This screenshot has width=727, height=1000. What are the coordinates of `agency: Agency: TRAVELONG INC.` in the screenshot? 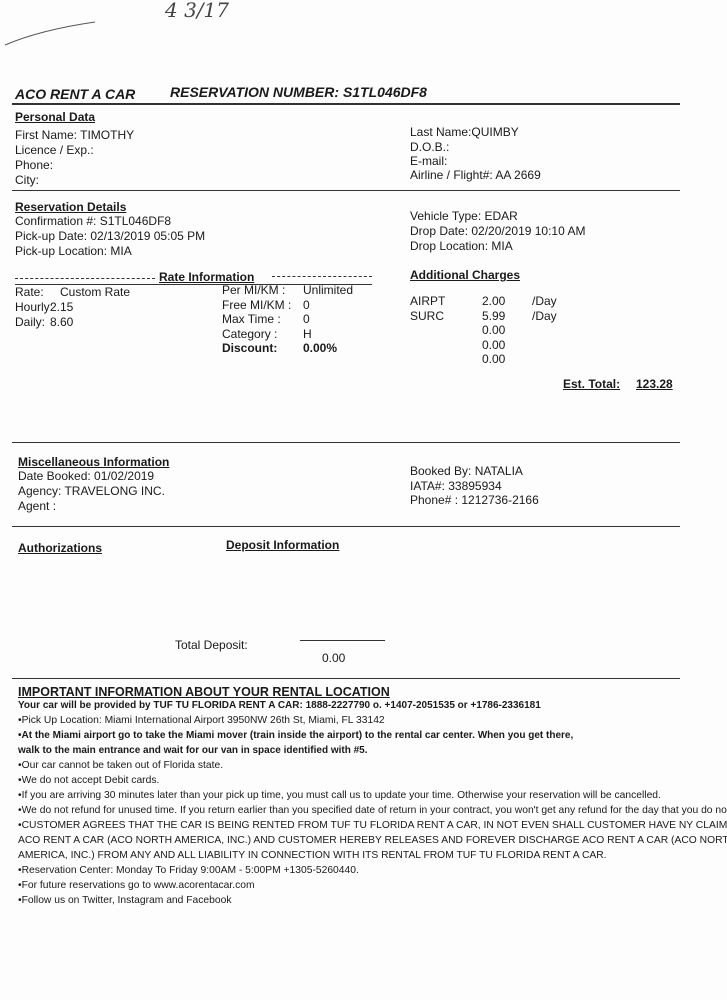 It's located at (91, 491).